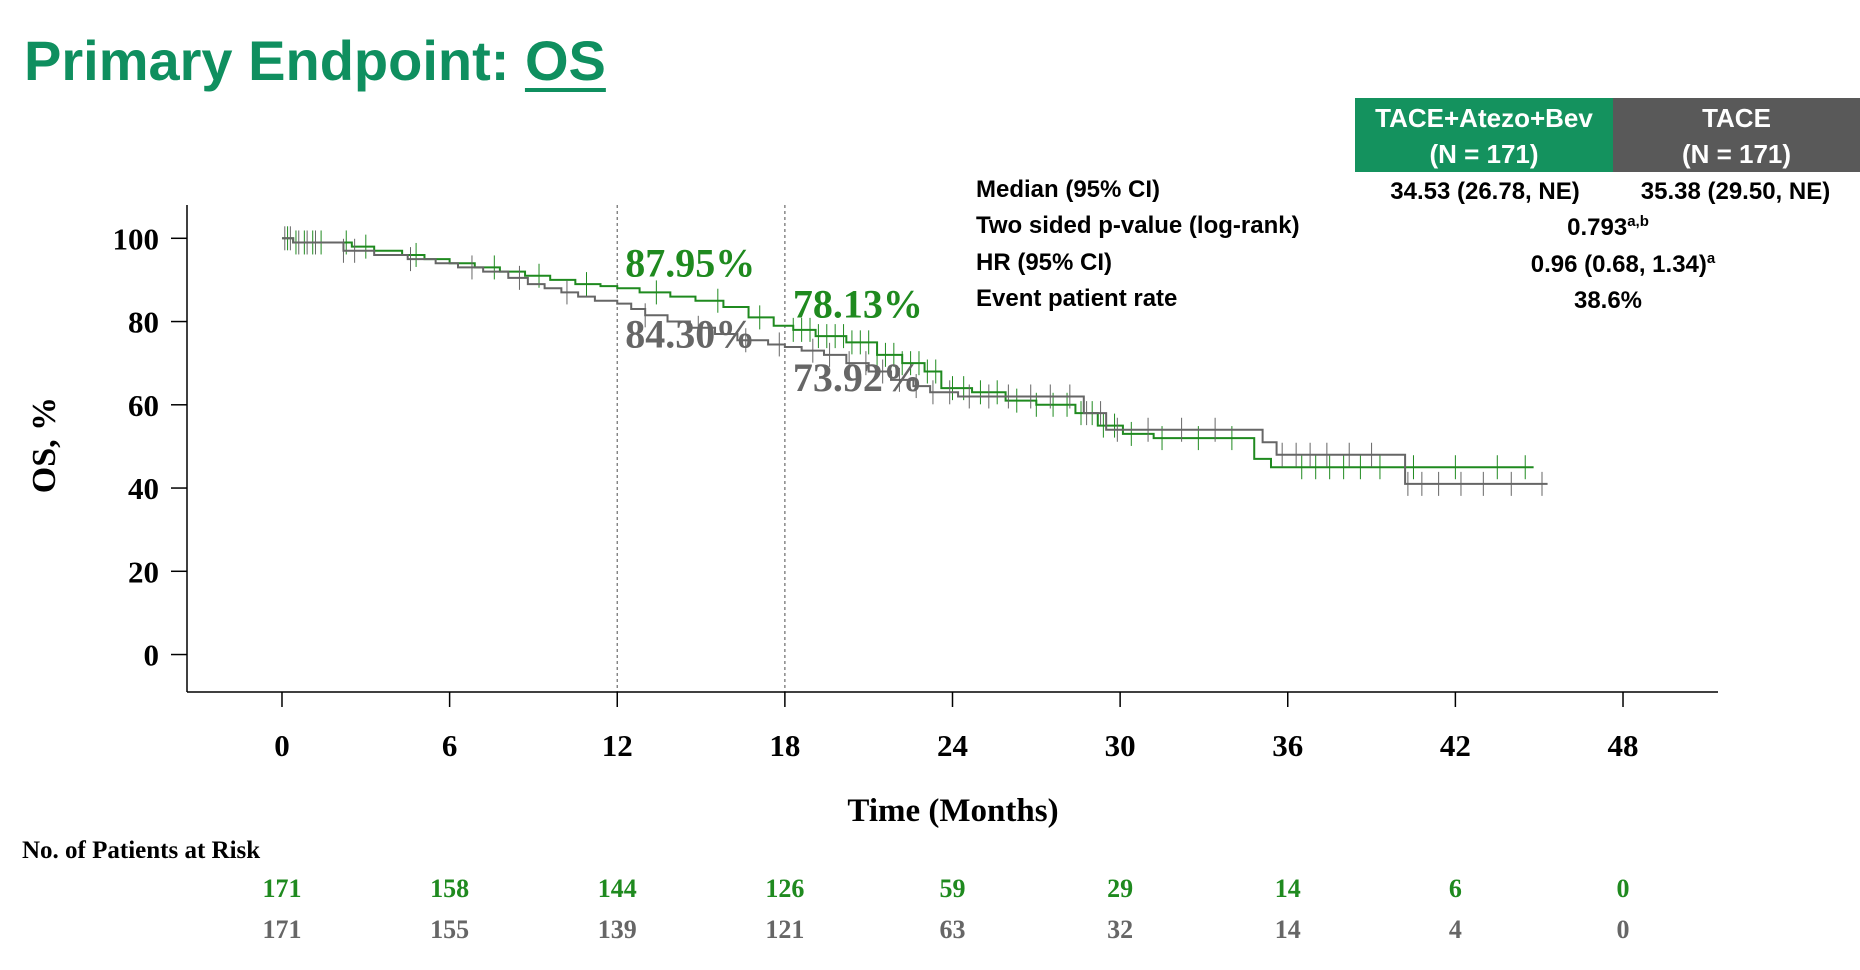 This screenshot has height=970, width=1860. I want to click on survival-annotation-arm2-12: 84.30%, so click(690, 334).